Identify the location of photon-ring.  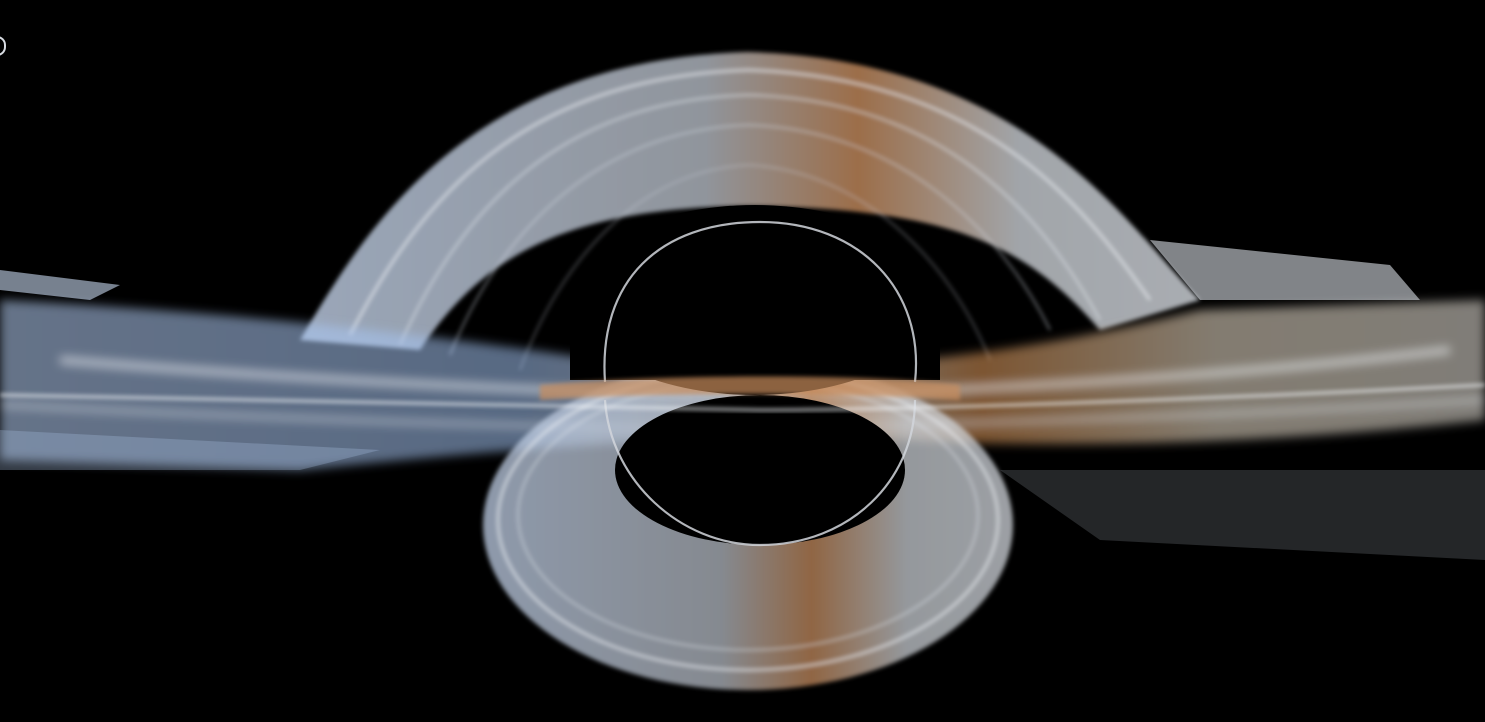
(760, 383).